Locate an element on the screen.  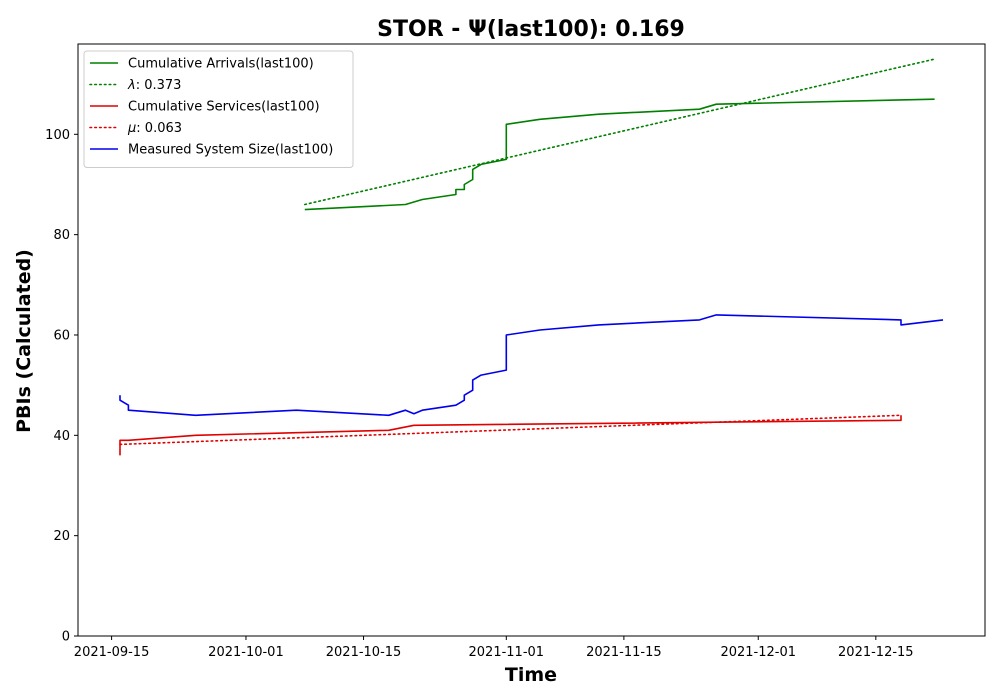
legend-label-symbol: μ is located at coordinates (131, 128).